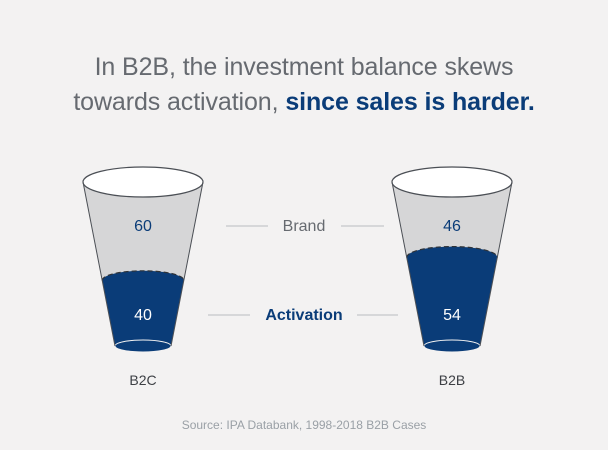 This screenshot has height=450, width=608. I want to click on title-line-1: In B2B, the investment balance skews, so click(304, 67).